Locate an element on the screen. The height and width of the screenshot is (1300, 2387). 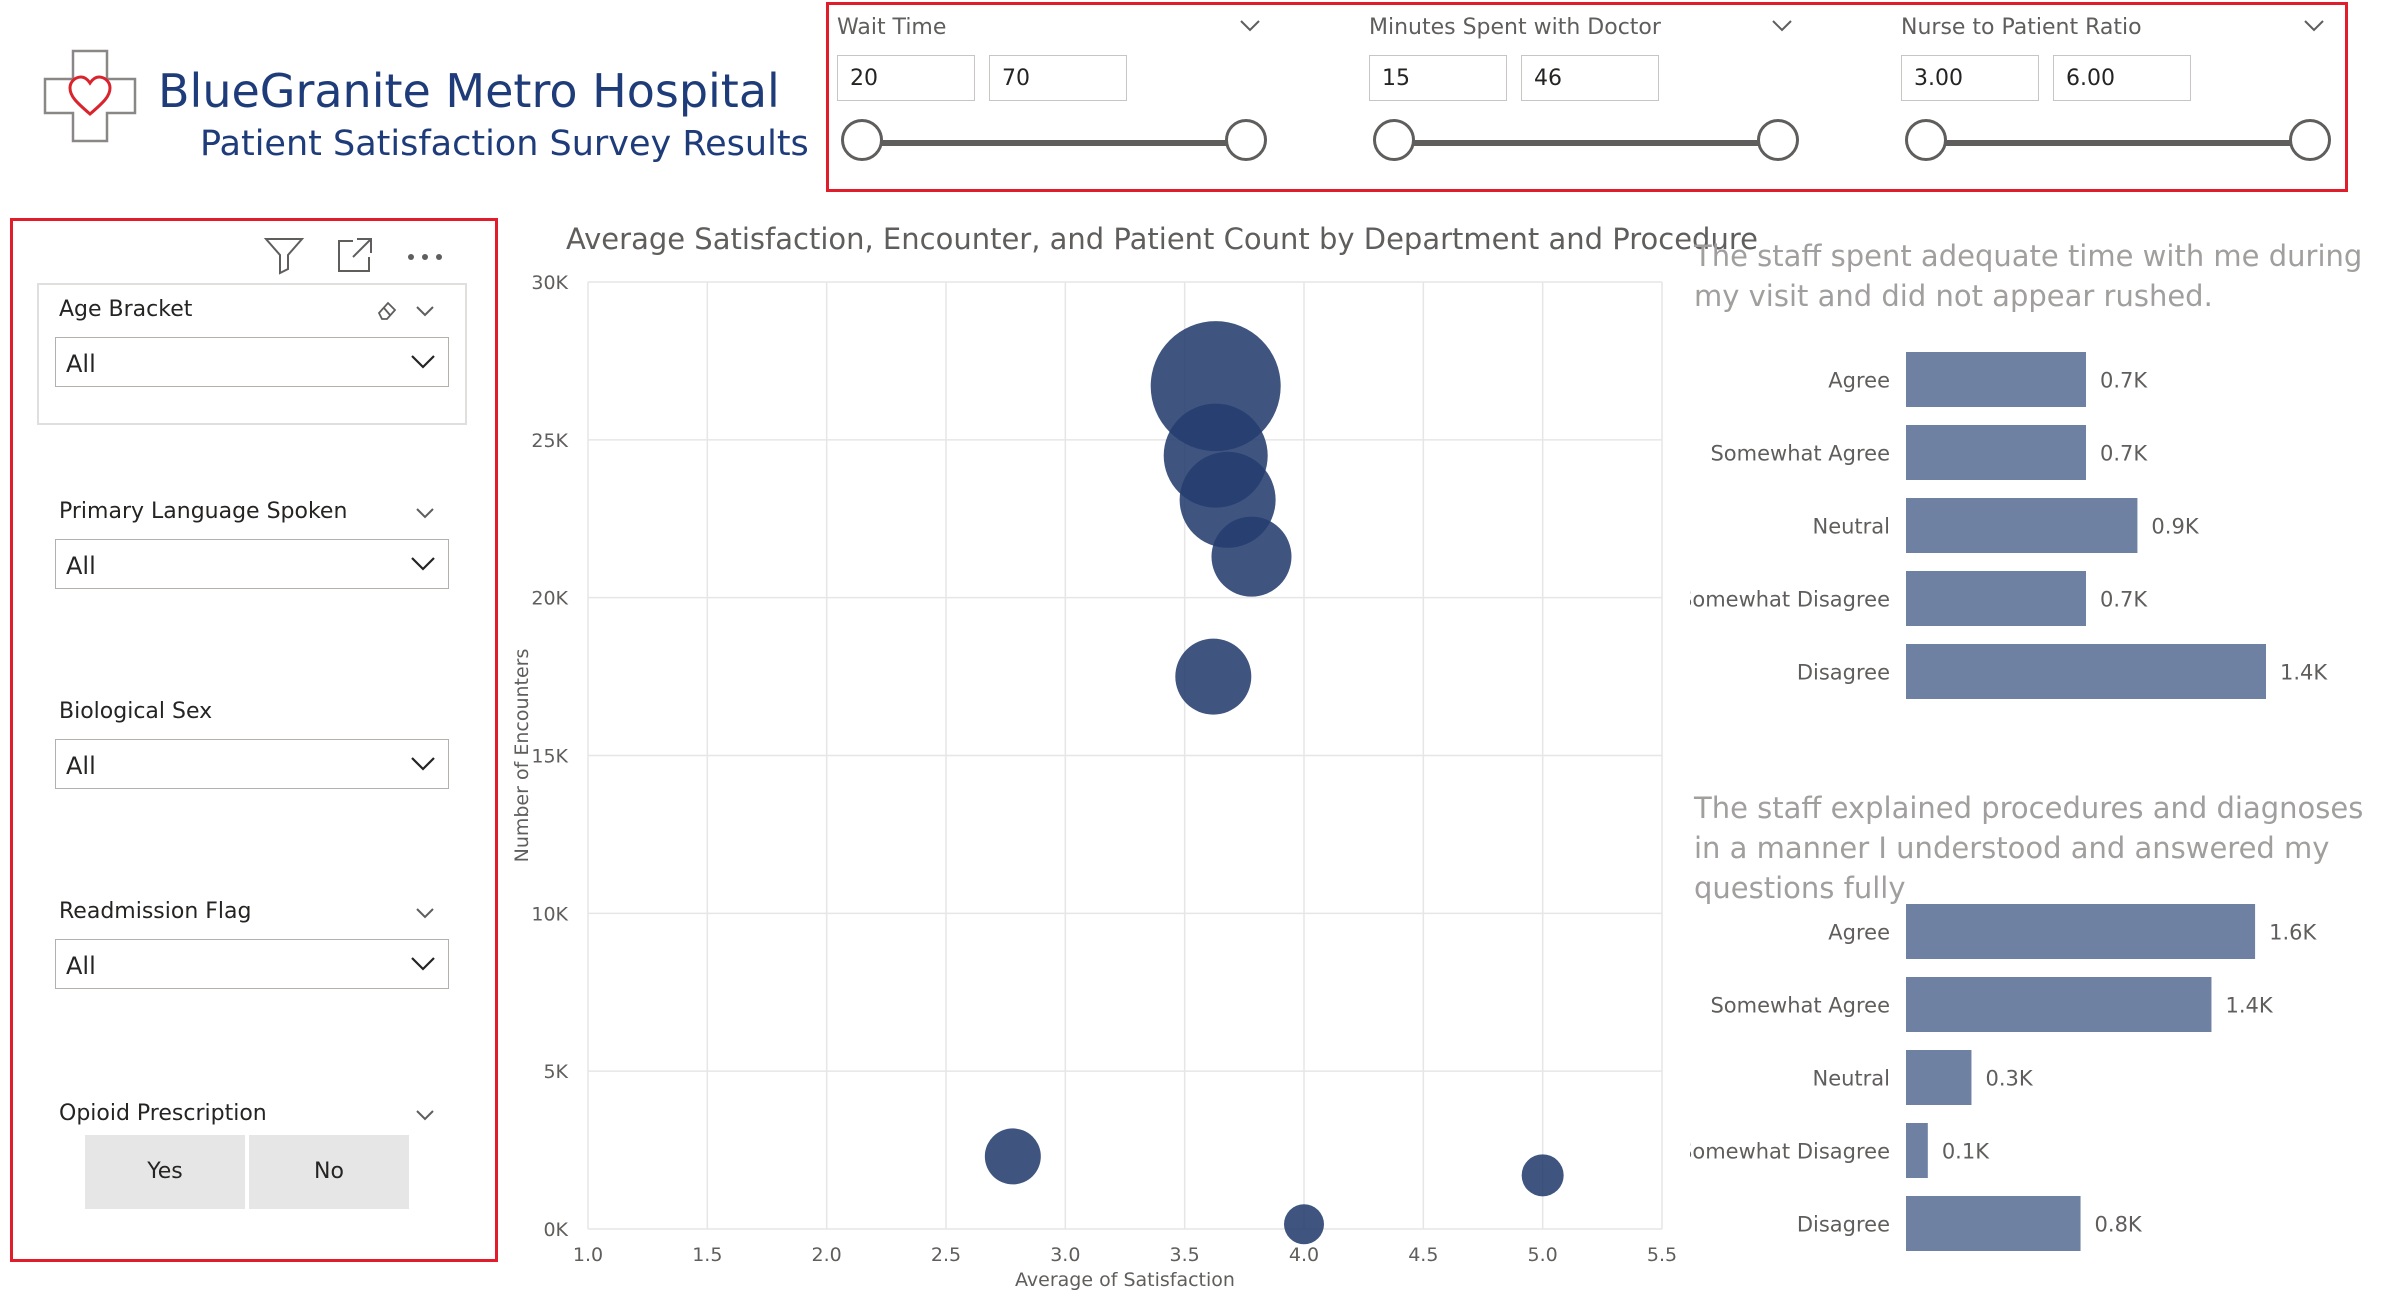
primary-language-label: Primary Language Spoken is located at coordinates (203, 511).